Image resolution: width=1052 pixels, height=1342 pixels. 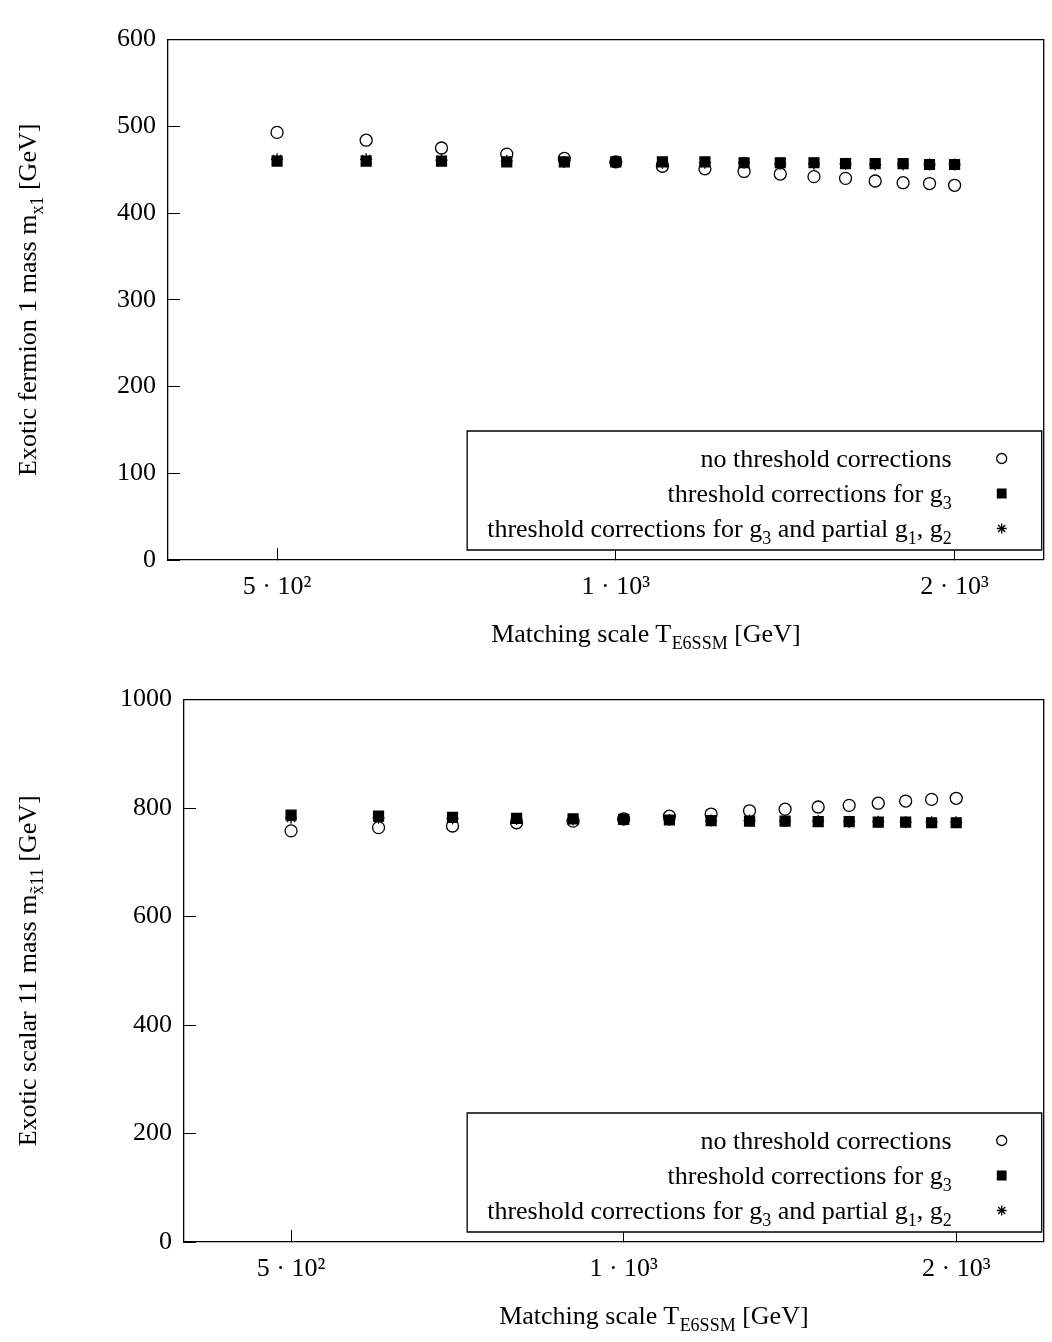 What do you see at coordinates (30, 971) in the screenshot?
I see `y-axis-title: Exotic scalar 11 mass mx̃11 [GeV]` at bounding box center [30, 971].